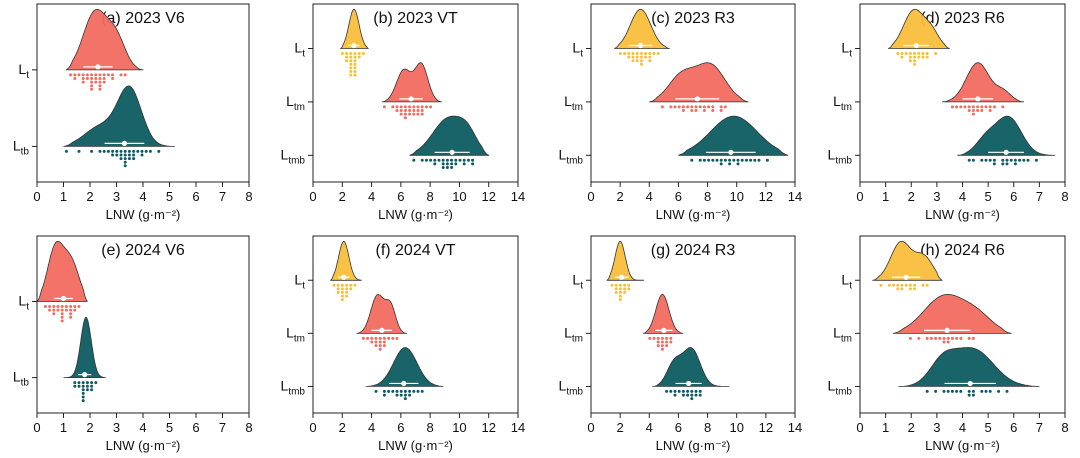 The height and width of the screenshot is (458, 1080). I want to click on y-tick-label: Ltb, so click(21, 147).